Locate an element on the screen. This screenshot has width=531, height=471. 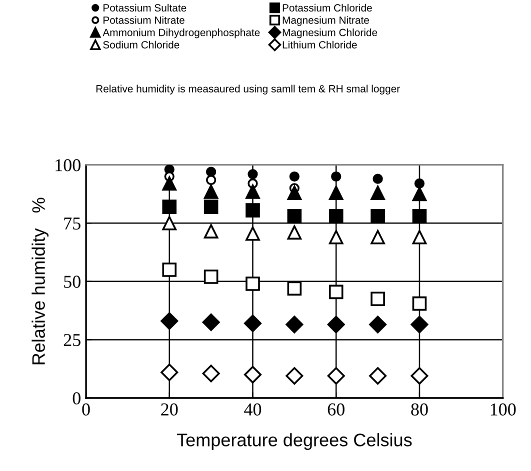
y-axis-title: Relative humidity % is located at coordinates (40, 281).